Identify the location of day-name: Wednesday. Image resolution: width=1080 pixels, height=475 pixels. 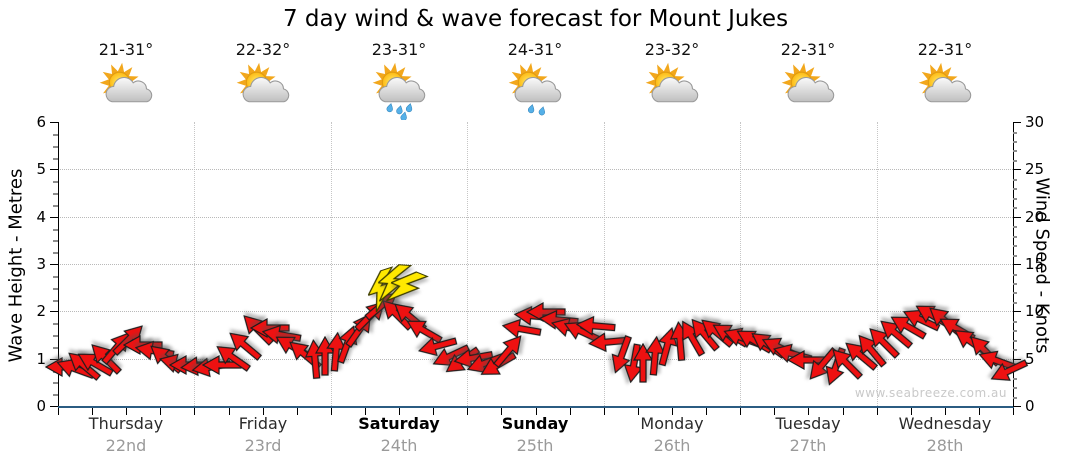
(945, 423).